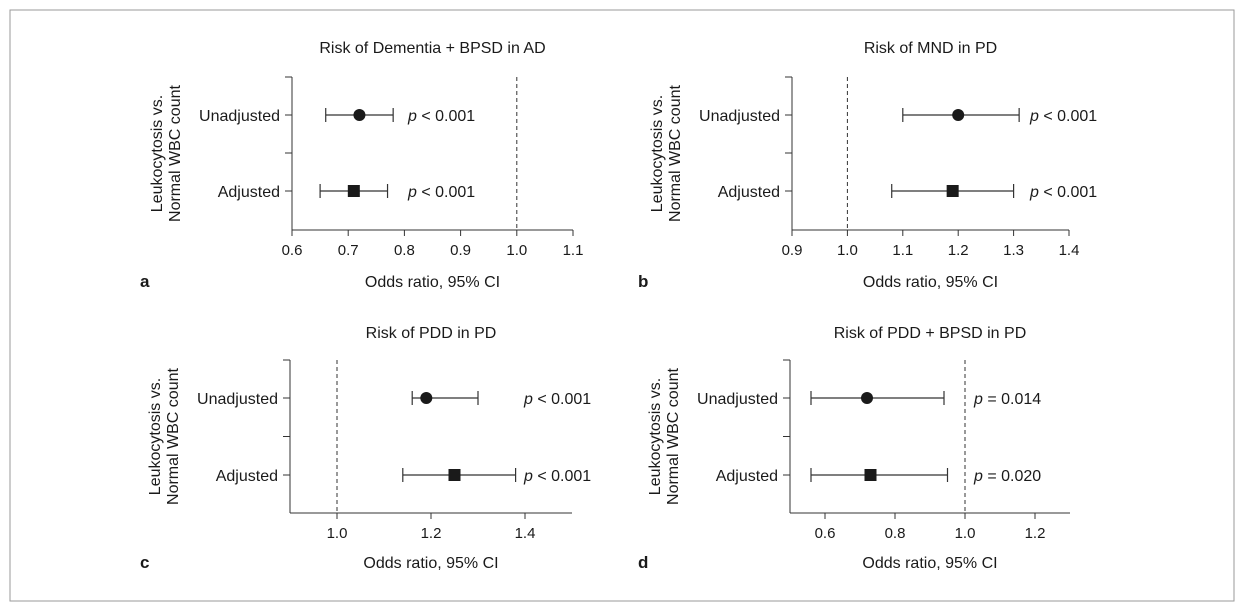 This screenshot has width=1245, height=612. I want to click on p-value: p = 0.014, so click(1007, 399).